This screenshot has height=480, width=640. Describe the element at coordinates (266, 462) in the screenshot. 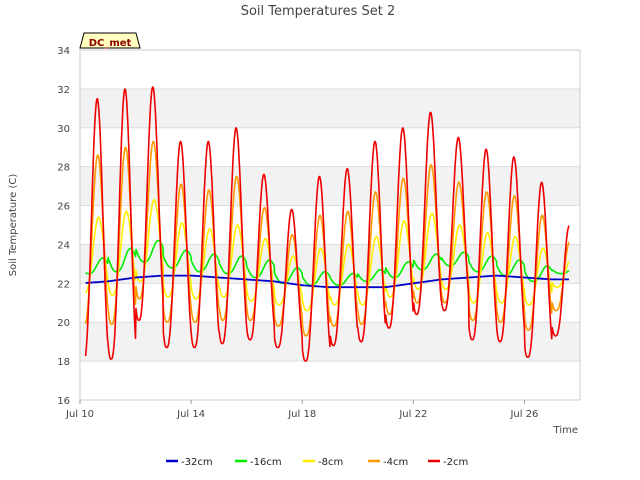

I see `legend-label: -16cm` at that location.